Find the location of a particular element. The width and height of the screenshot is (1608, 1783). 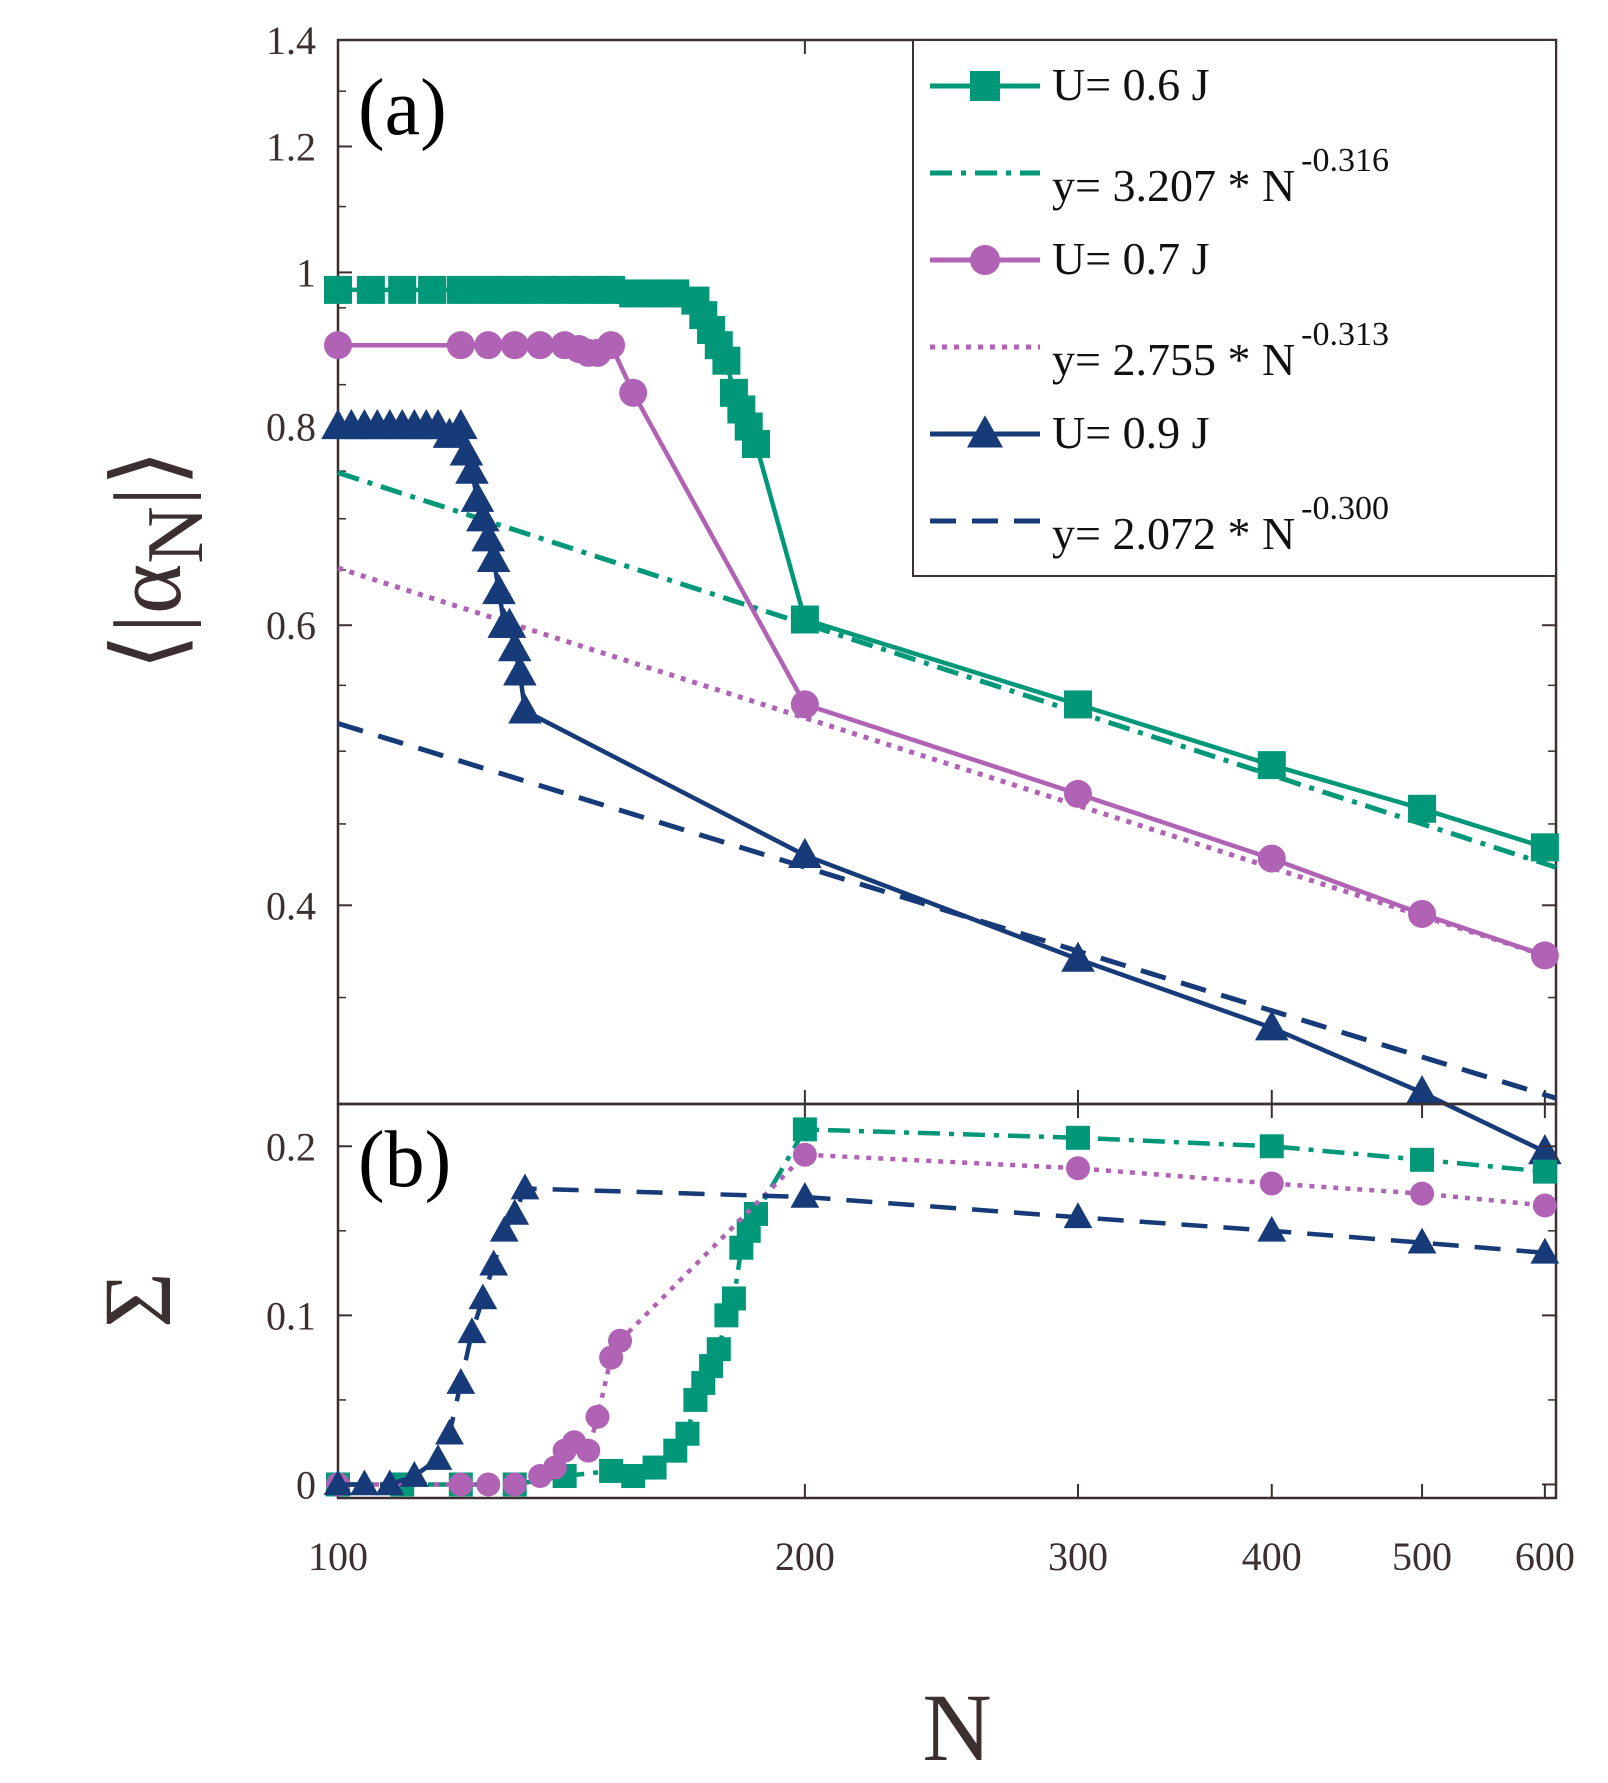

ylabel-alpha: |α is located at coordinates (147, 599).